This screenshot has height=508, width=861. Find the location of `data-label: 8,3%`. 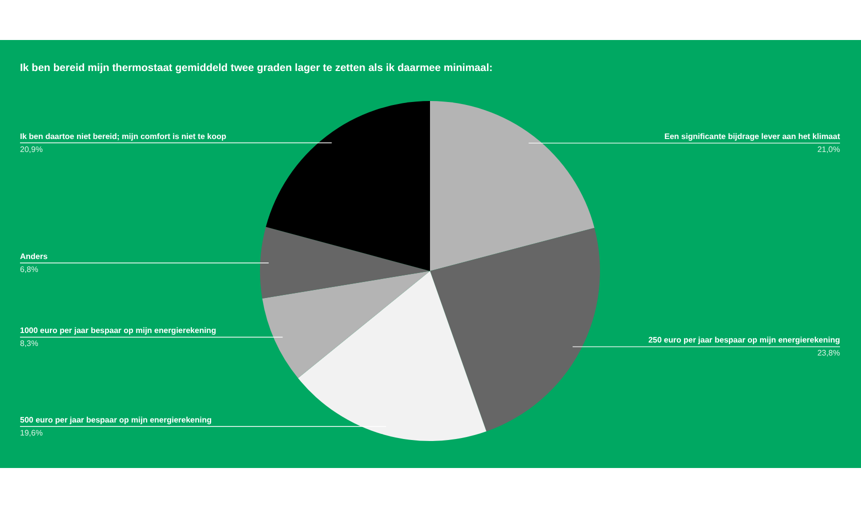

data-label: 8,3% is located at coordinates (29, 343).